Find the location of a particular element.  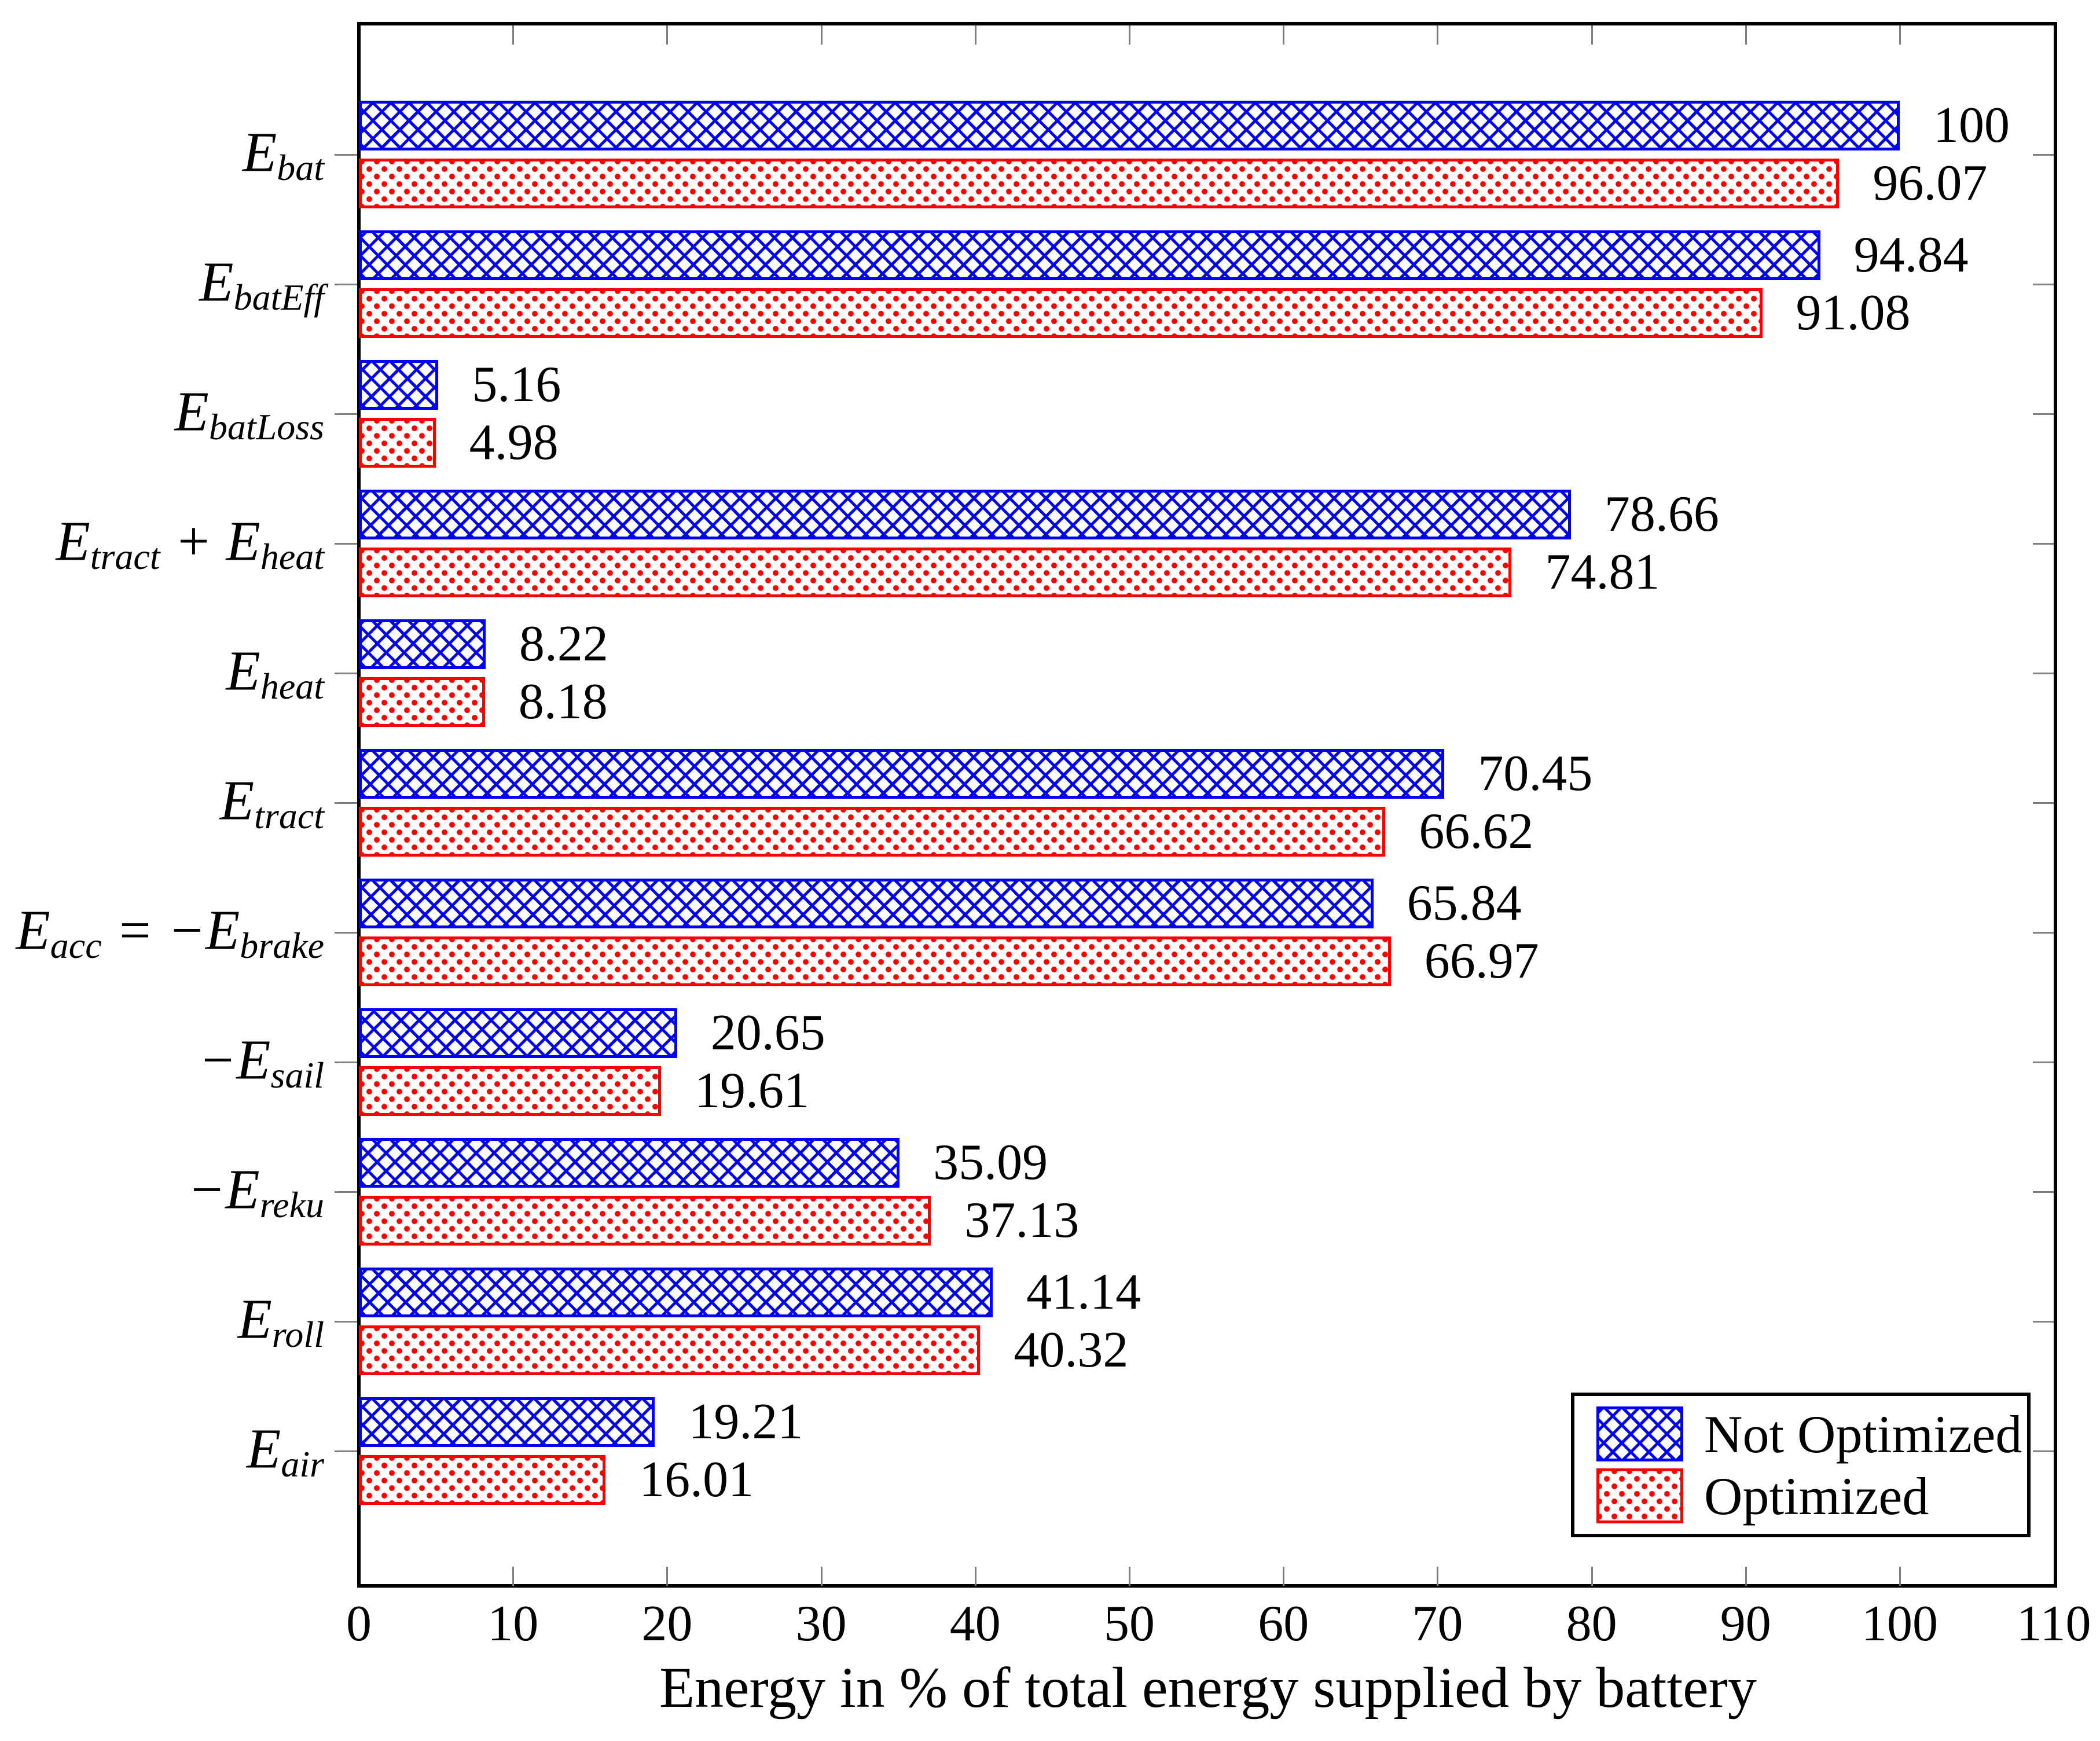

category-label-subscript: heat is located at coordinates (292, 686).